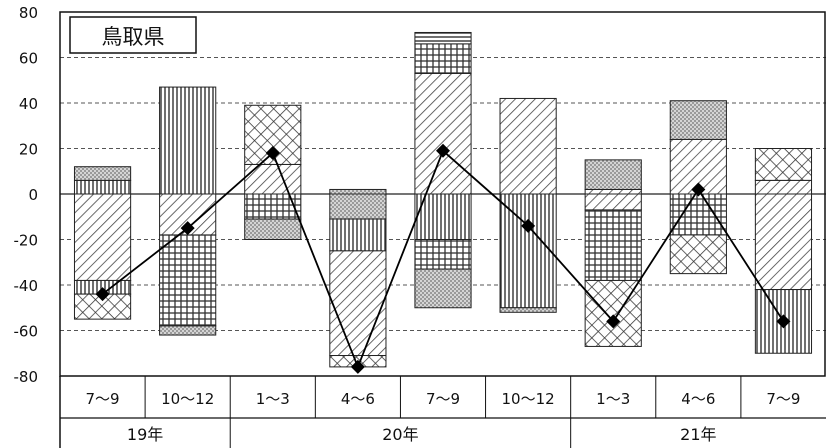 The width and height of the screenshot is (826, 448). I want to click on y-axis-ticks: 80 60 40 20 0 -20 -40 -60 -80, so click(26, 195).